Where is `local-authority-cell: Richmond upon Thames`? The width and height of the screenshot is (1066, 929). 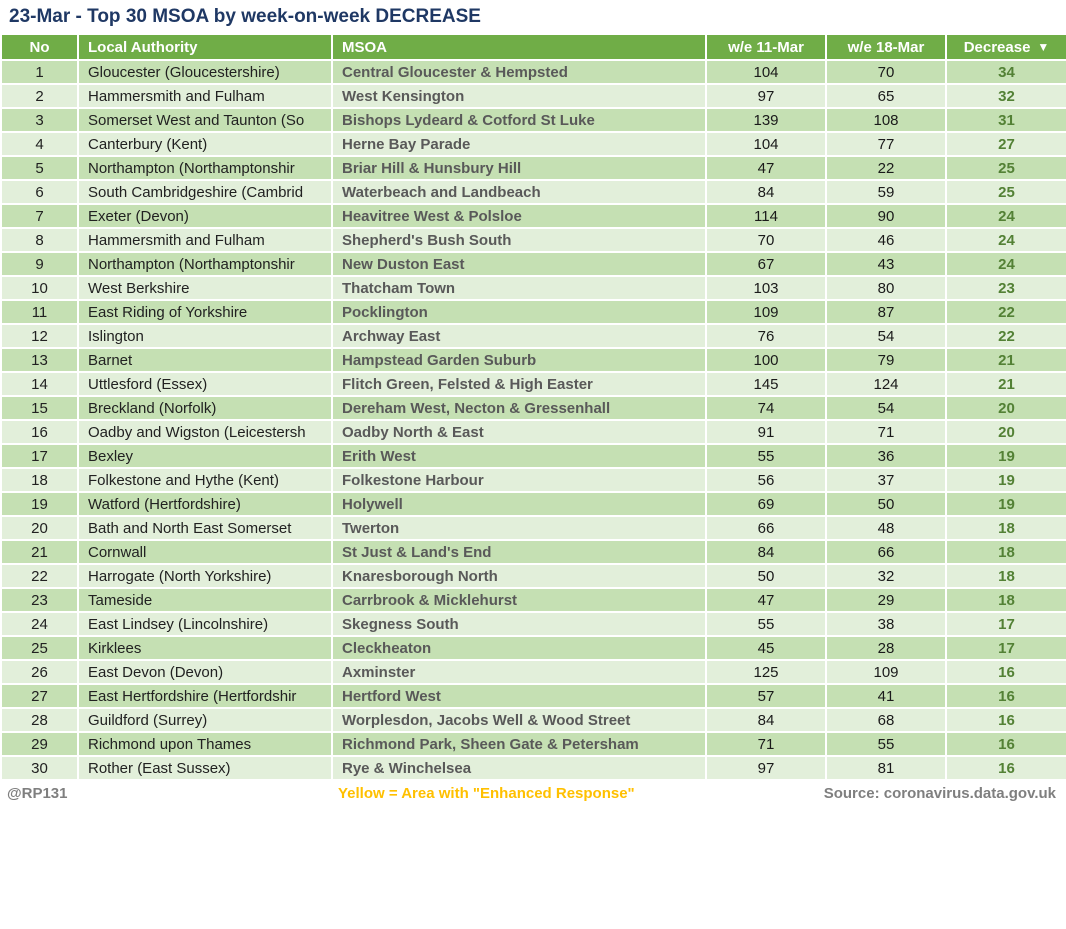
local-authority-cell: Richmond upon Thames is located at coordinates (205, 744).